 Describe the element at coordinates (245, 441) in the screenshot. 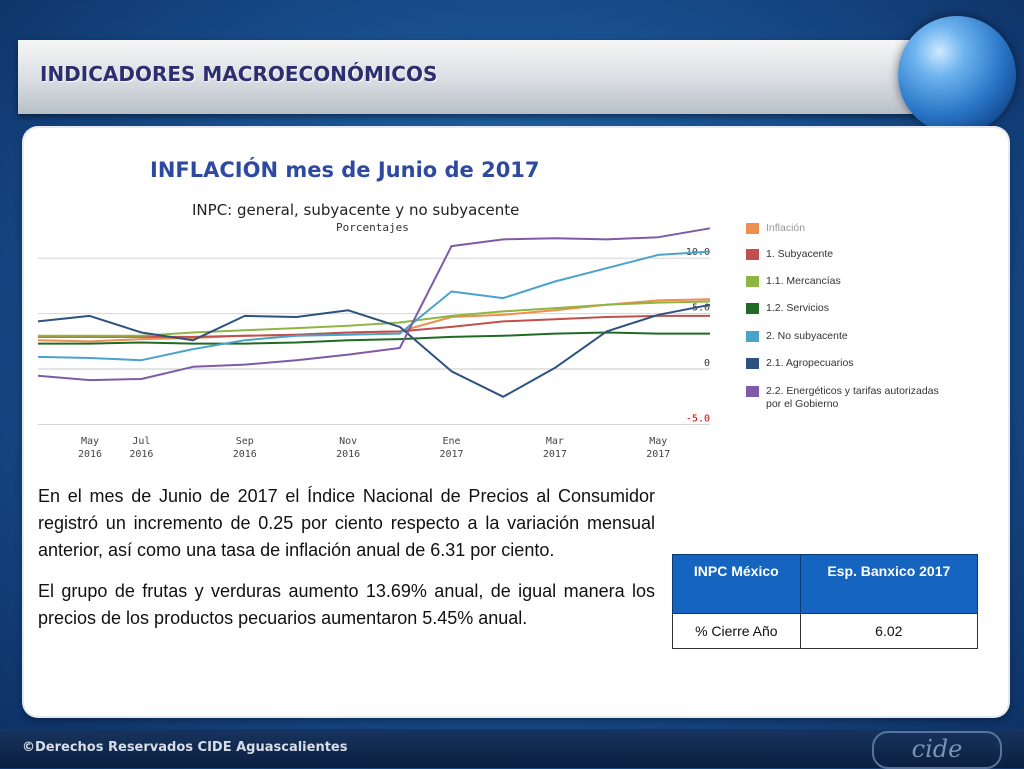

I see `x-tick-month: Sep` at that location.